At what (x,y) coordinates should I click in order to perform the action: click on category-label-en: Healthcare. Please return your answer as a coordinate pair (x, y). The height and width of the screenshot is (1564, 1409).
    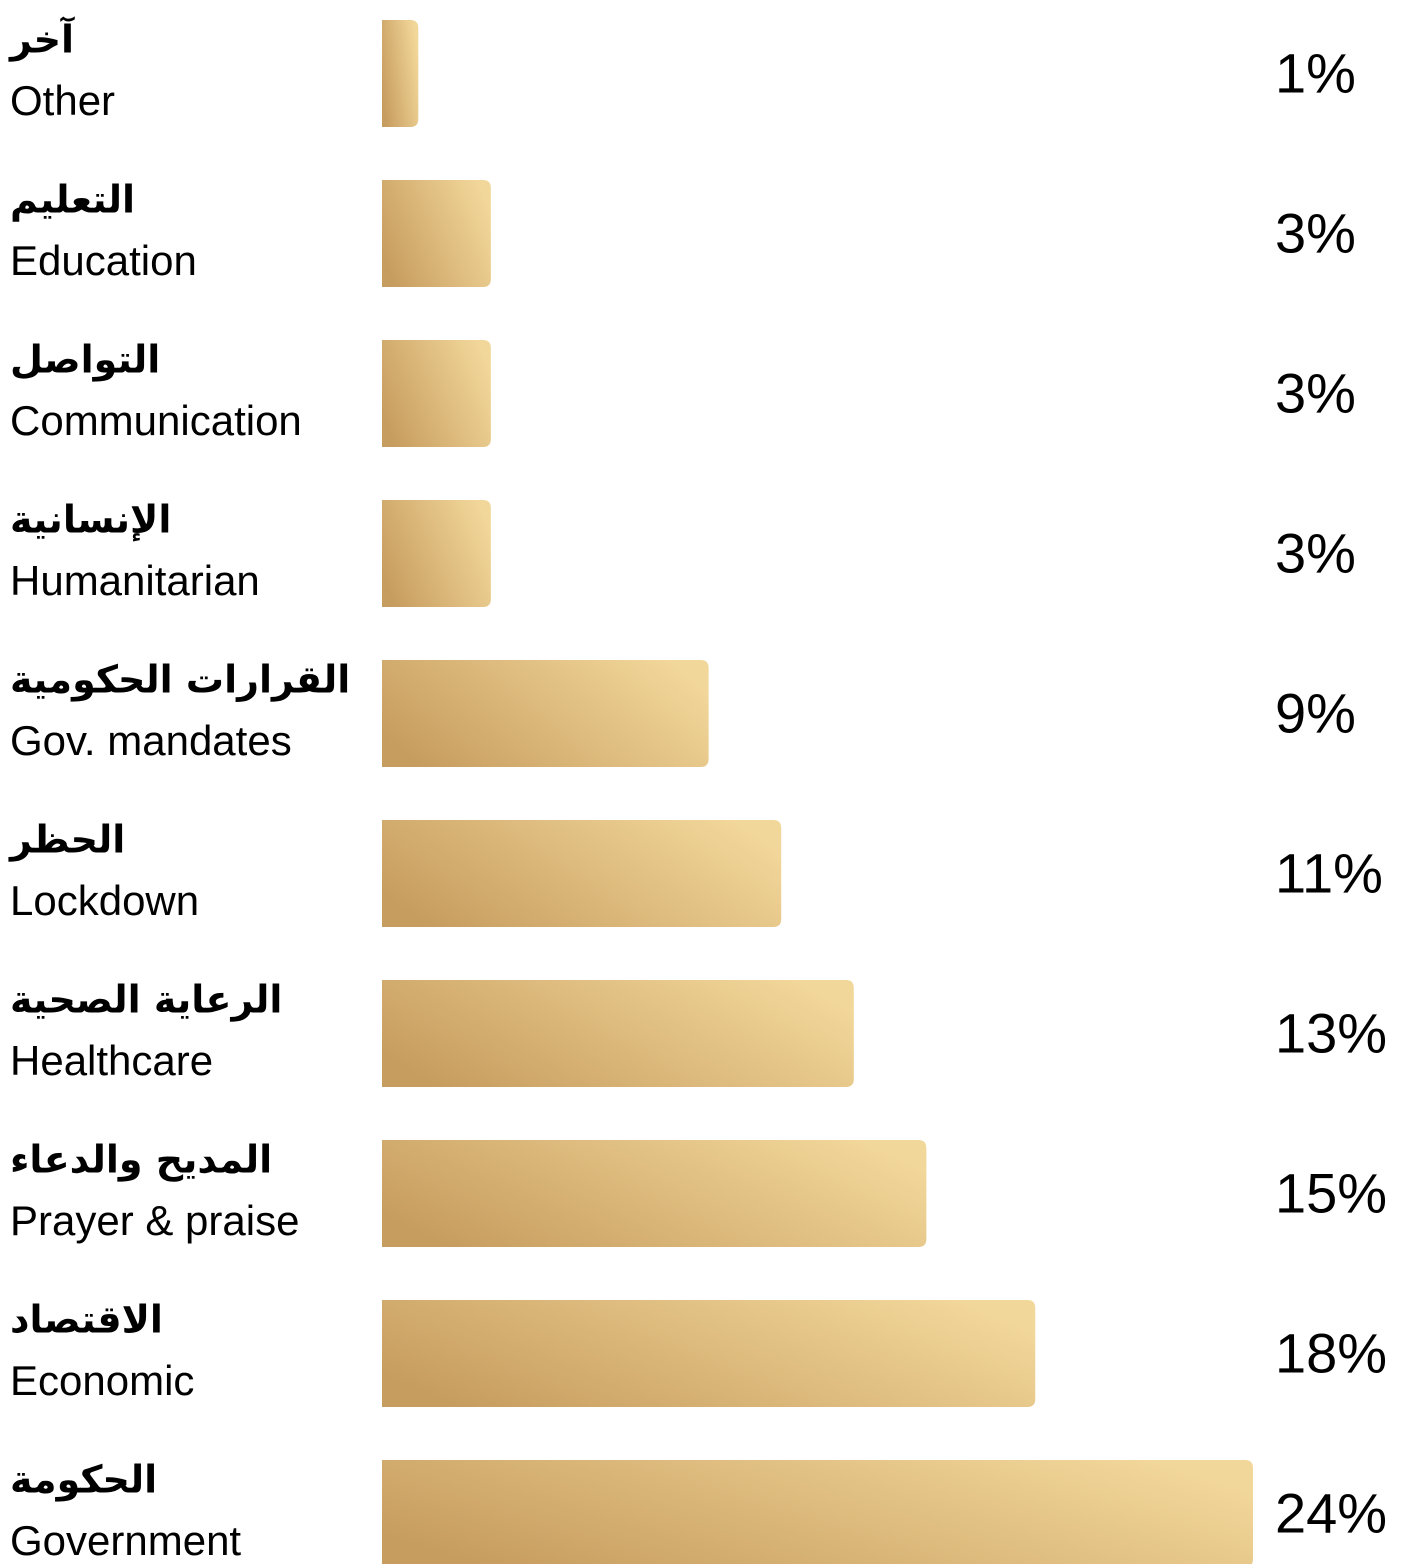
    Looking at the image, I should click on (111, 1060).